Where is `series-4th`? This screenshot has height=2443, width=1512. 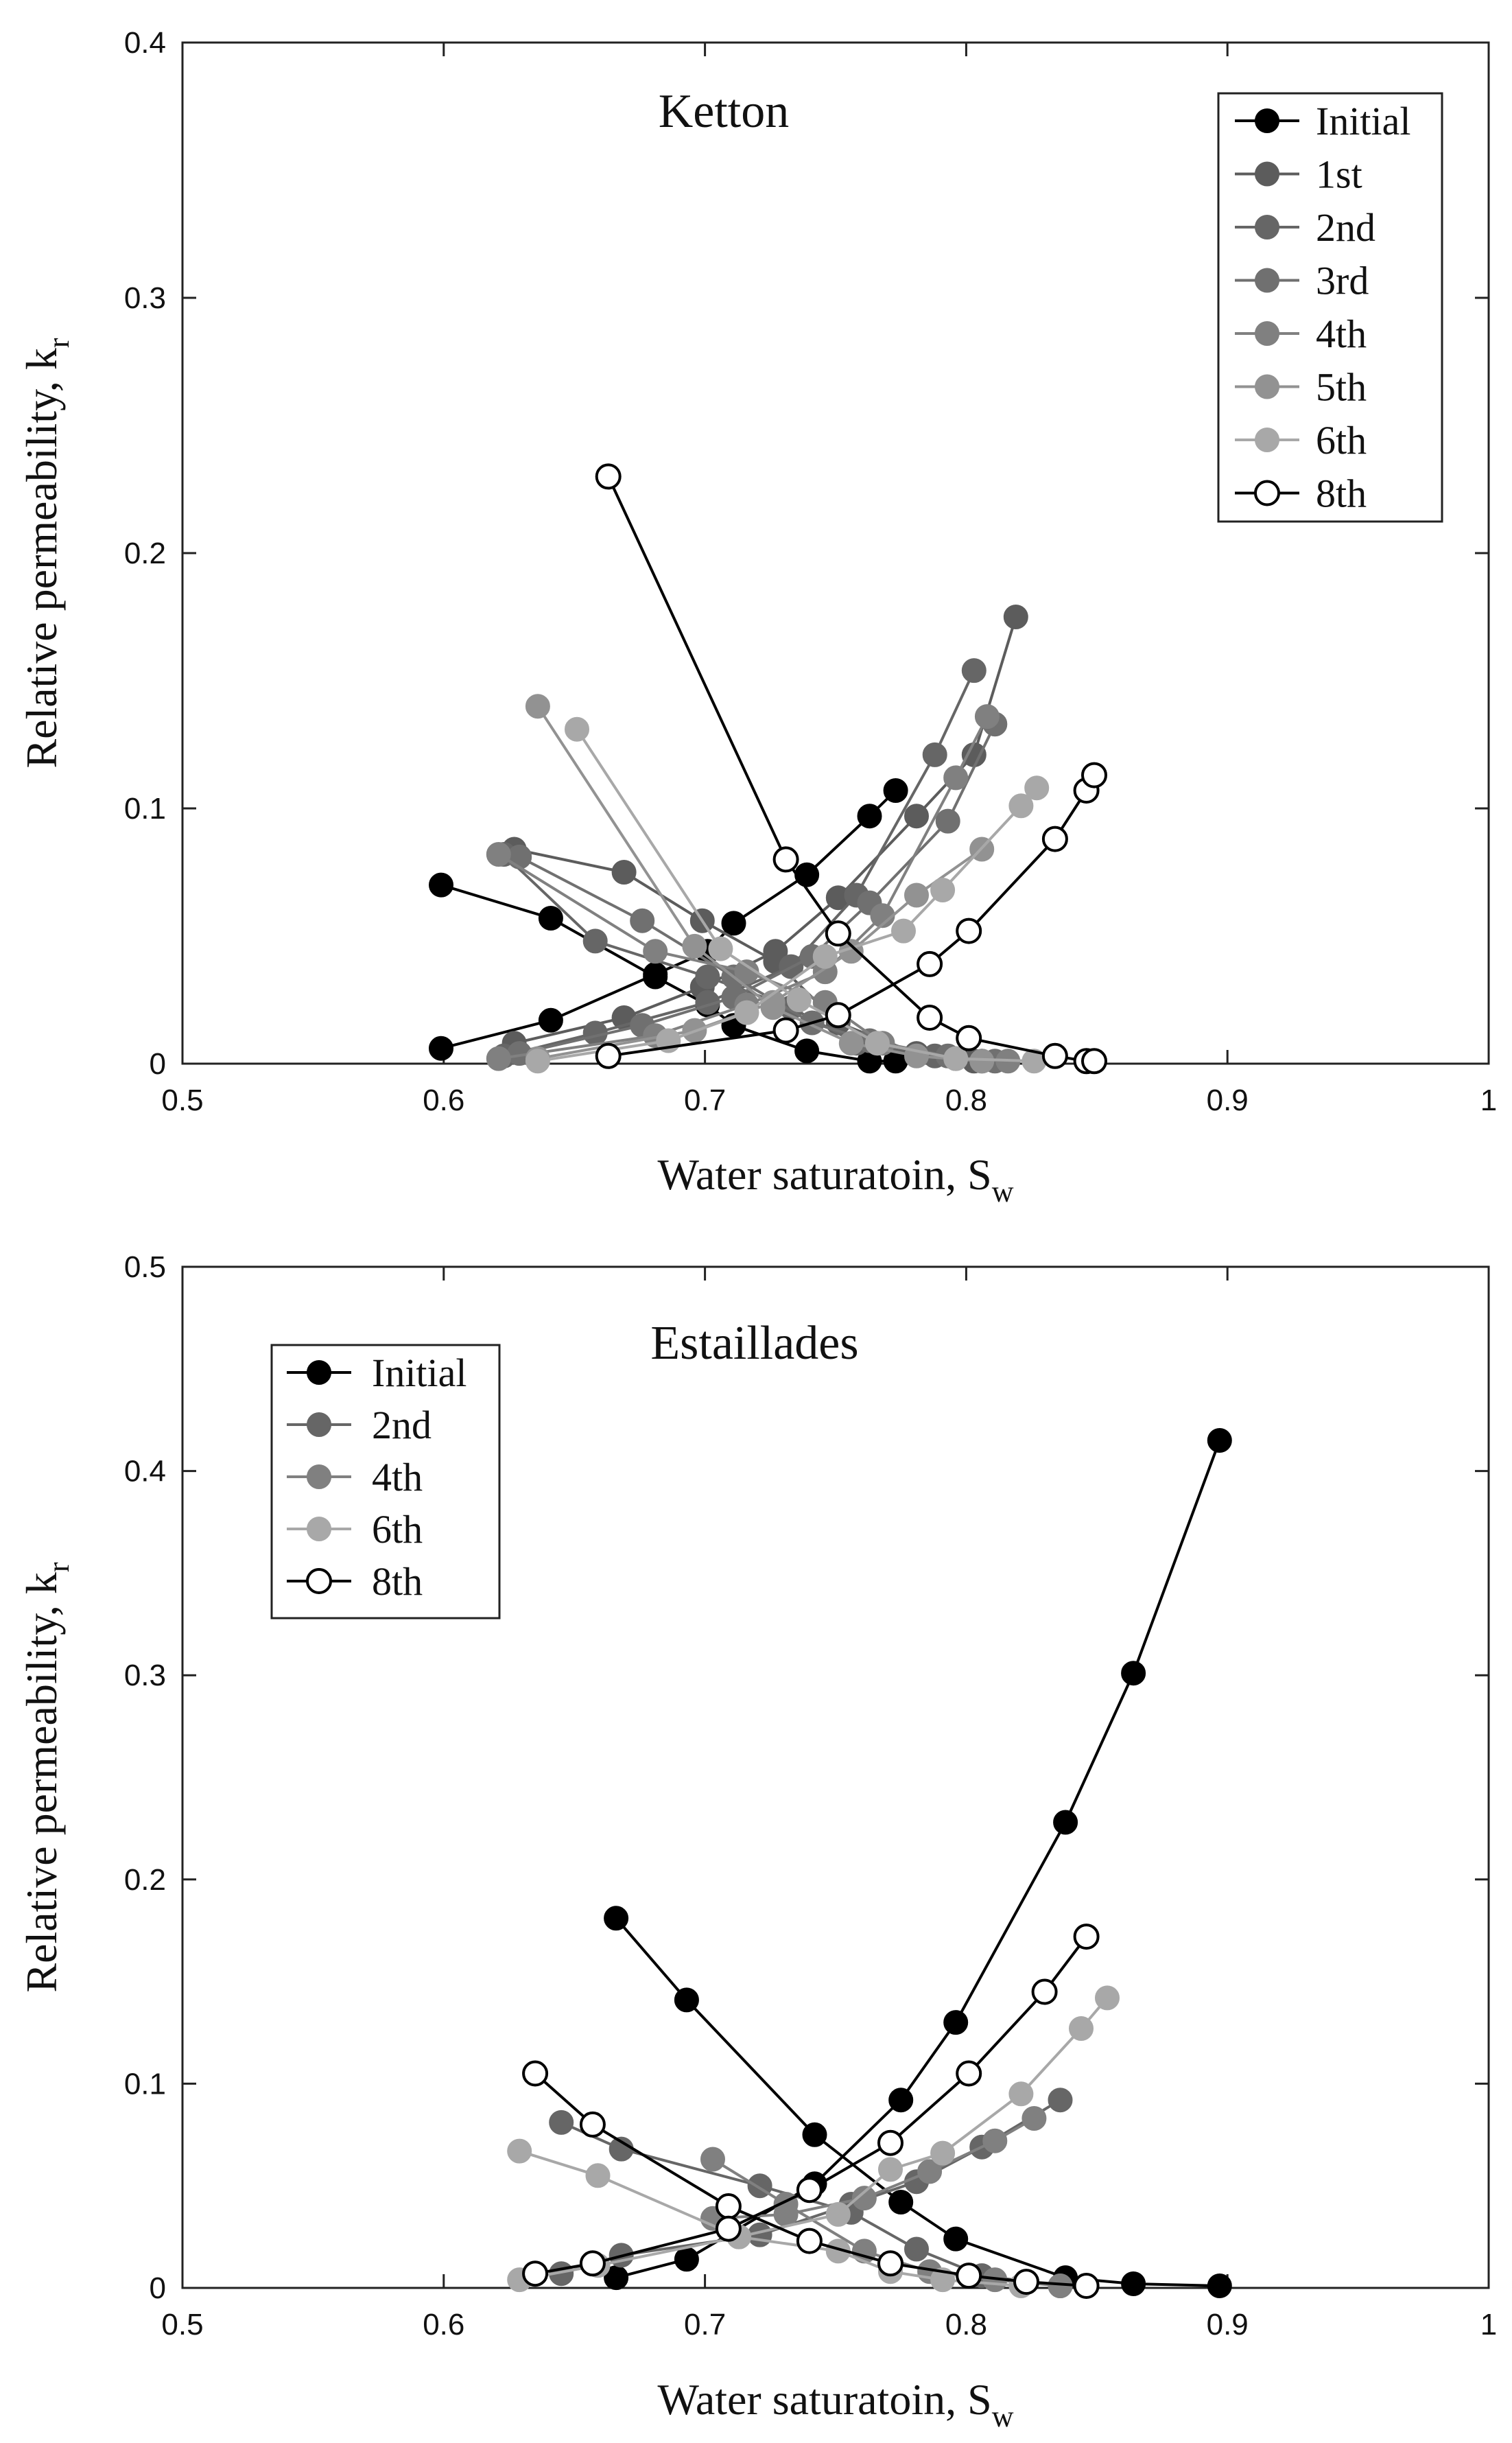 series-4th is located at coordinates (754, 889).